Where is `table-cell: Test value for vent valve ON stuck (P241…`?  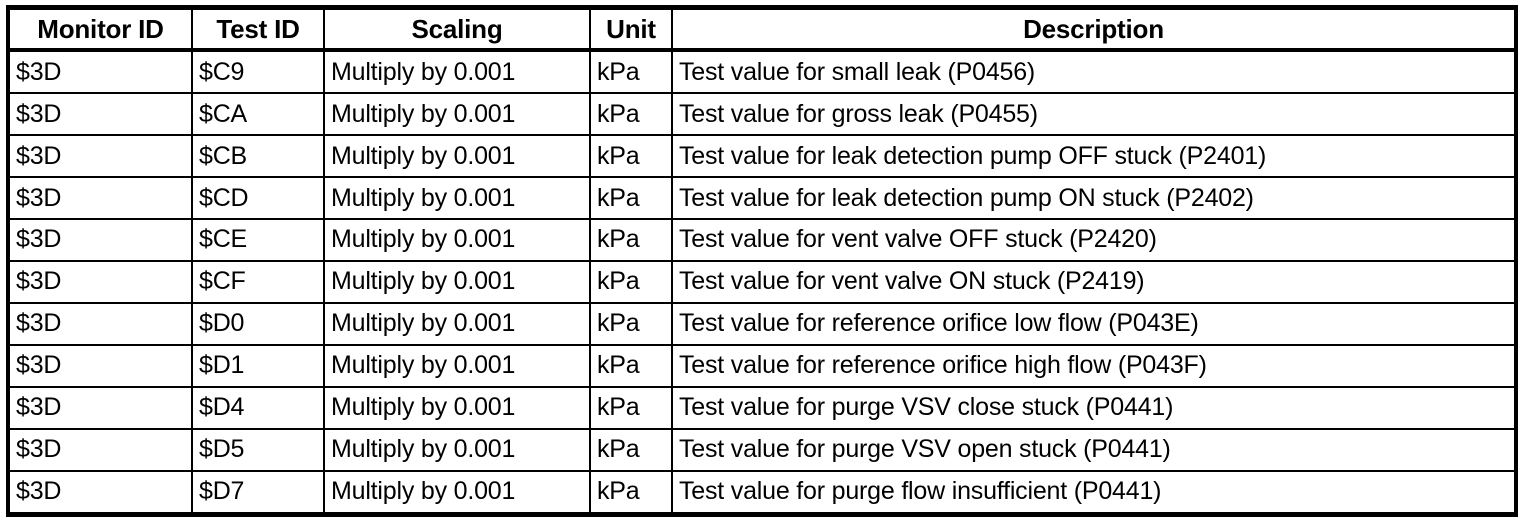 table-cell: Test value for vent valve ON stuck (P241… is located at coordinates (1094, 281).